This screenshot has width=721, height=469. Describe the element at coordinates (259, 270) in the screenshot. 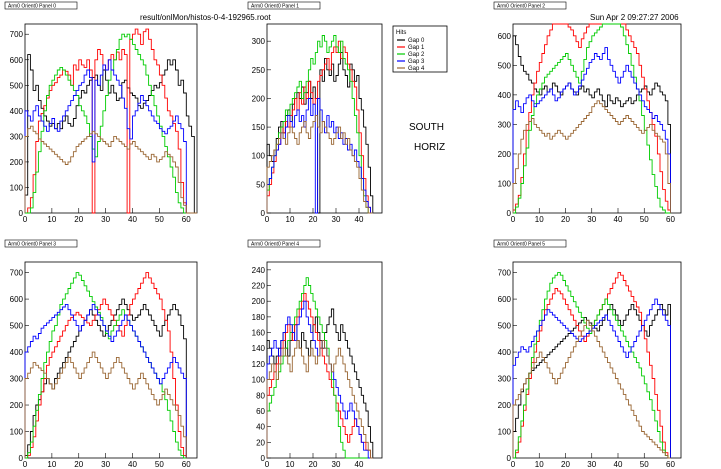

I see `y-tick-label: 240` at that location.